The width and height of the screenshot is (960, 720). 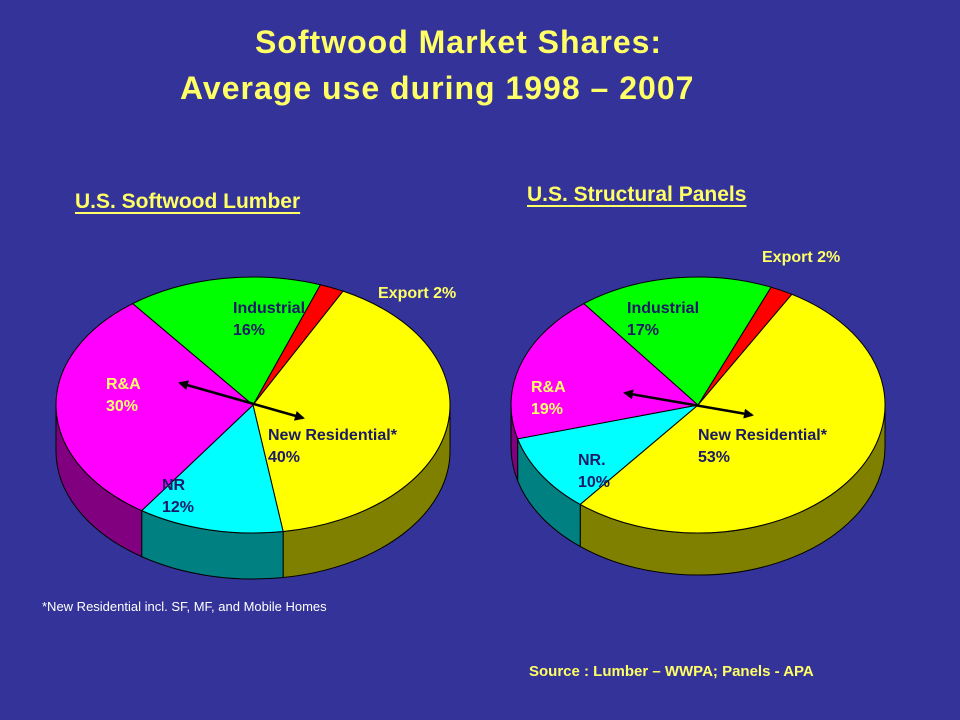 What do you see at coordinates (671, 671) in the screenshot?
I see `source-note: Source : Lumber – WWPA; Panels - APA` at bounding box center [671, 671].